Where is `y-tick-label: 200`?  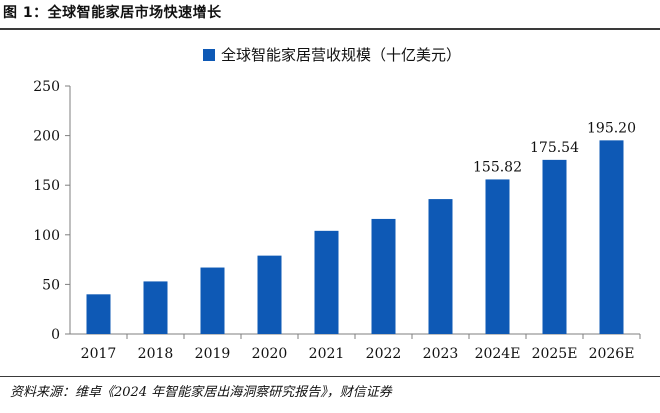 y-tick-label: 200 is located at coordinates (46, 137).